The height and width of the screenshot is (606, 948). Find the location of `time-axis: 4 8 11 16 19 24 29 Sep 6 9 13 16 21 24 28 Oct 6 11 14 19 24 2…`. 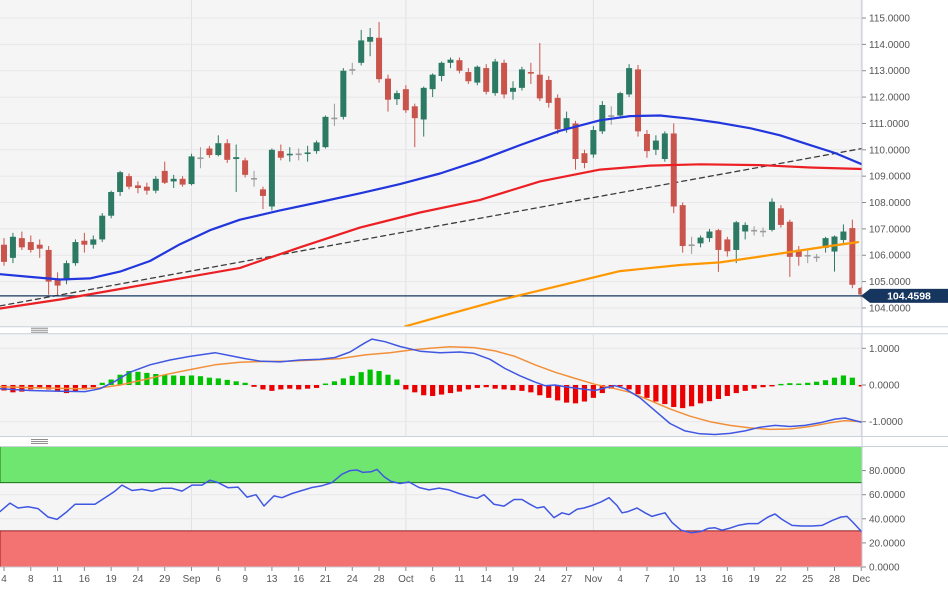

time-axis: 4 8 11 16 19 24 29 Sep 6 9 13 16 21 24 28 Oct 6 11 14 19 24 2… is located at coordinates (435, 575).